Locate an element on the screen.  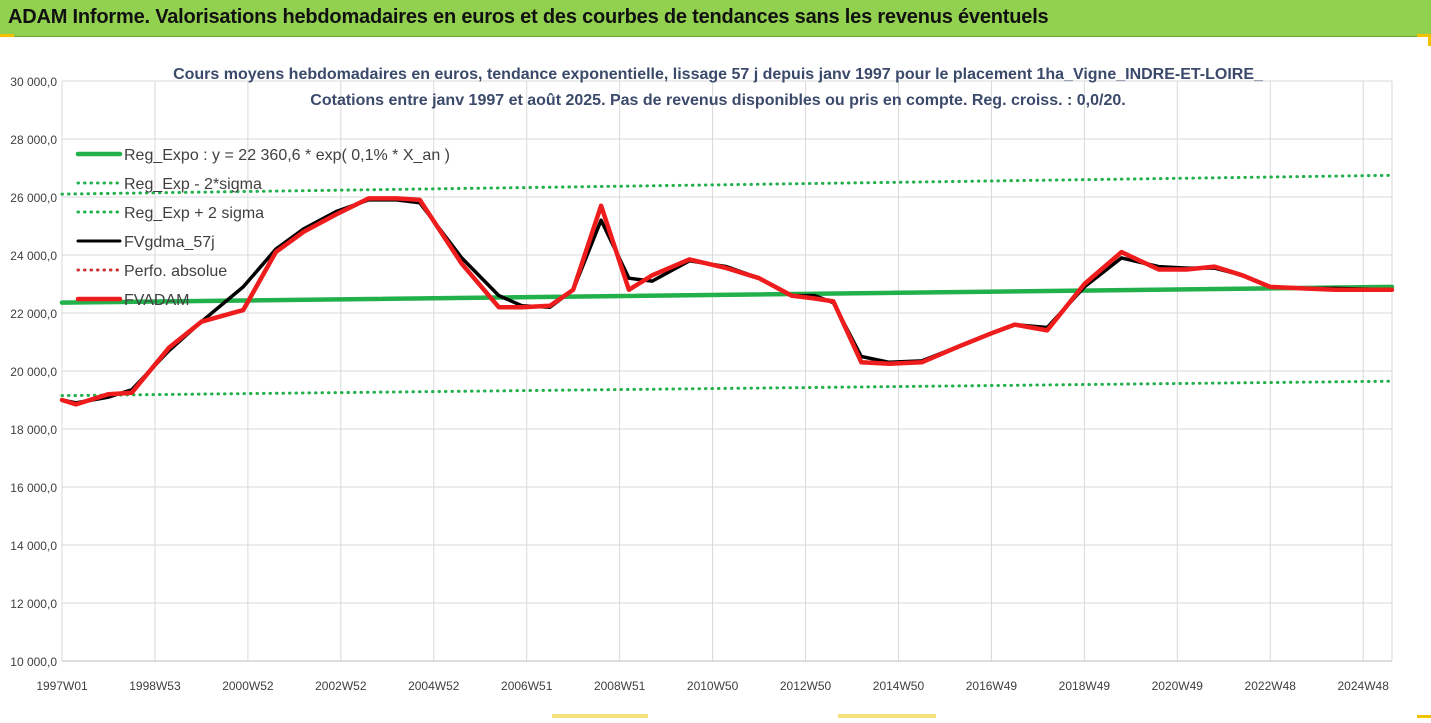
y-tick-label: 24 000,0 is located at coordinates (33, 256).